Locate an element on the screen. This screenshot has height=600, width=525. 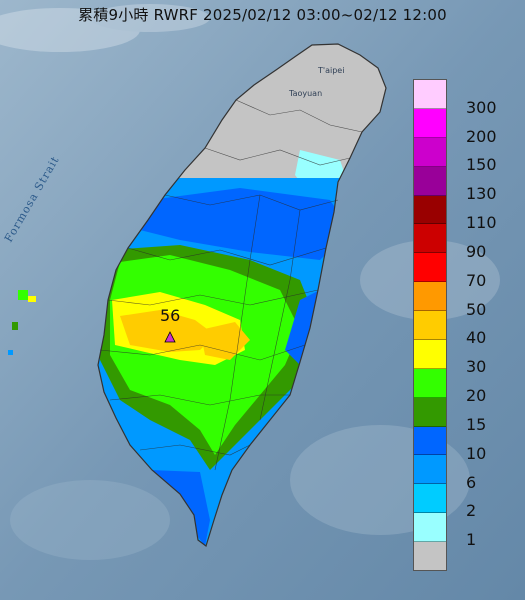
max-marker-icon is located at coordinates (170, 337).